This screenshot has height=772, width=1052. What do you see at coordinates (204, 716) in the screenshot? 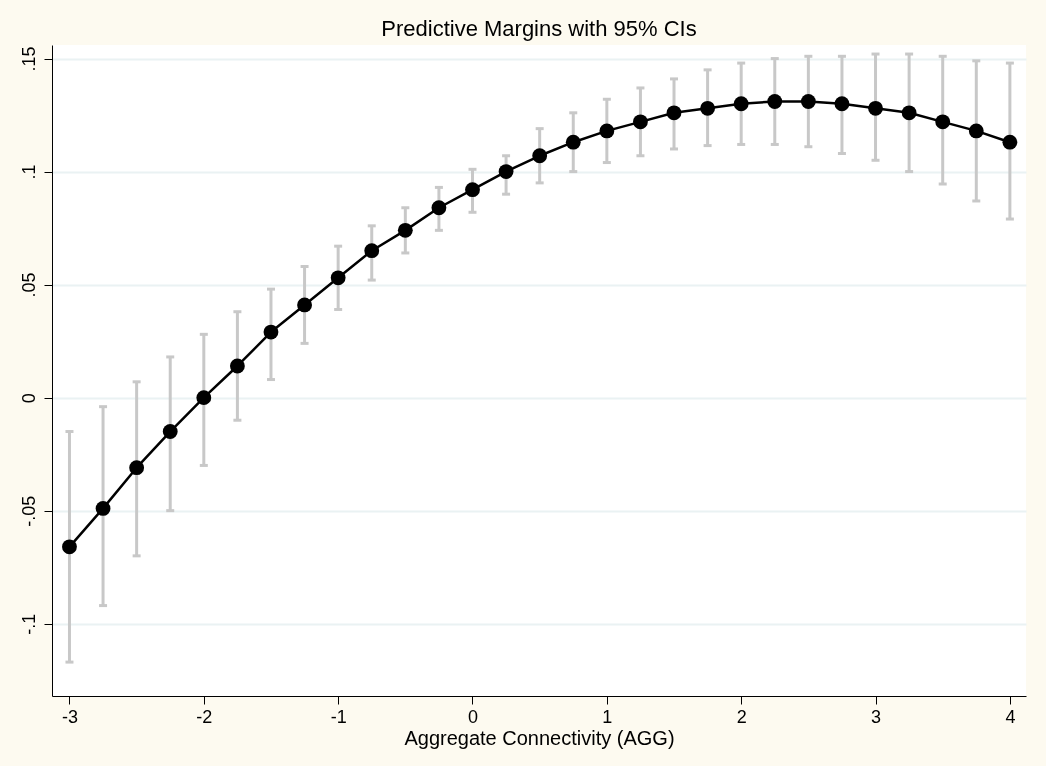
I see `x-tick-label: -2` at bounding box center [204, 716].